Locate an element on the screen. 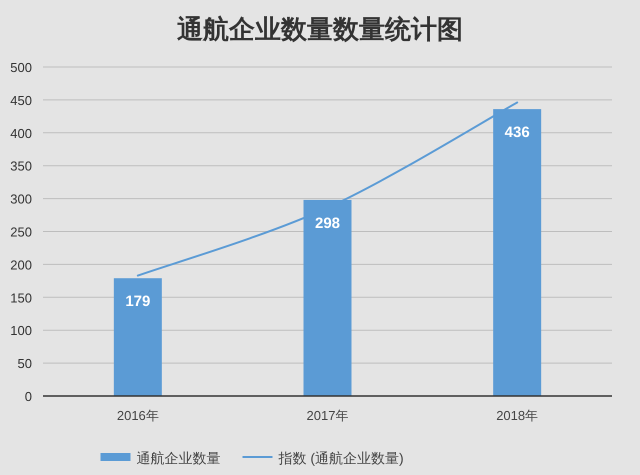 This screenshot has height=475, width=640. legend-label: 指数 (通航企业数量) is located at coordinates (341, 458).